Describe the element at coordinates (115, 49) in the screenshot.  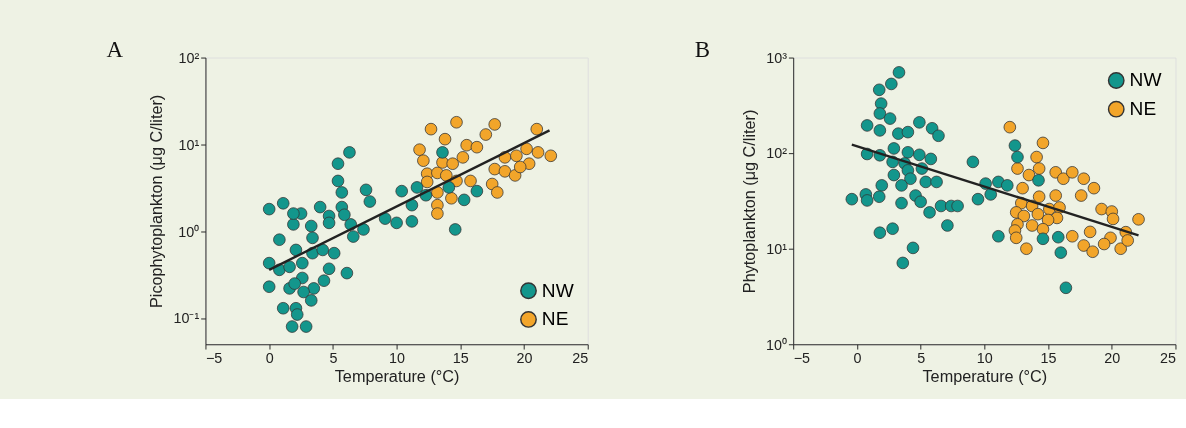
I see `text: A` at that location.